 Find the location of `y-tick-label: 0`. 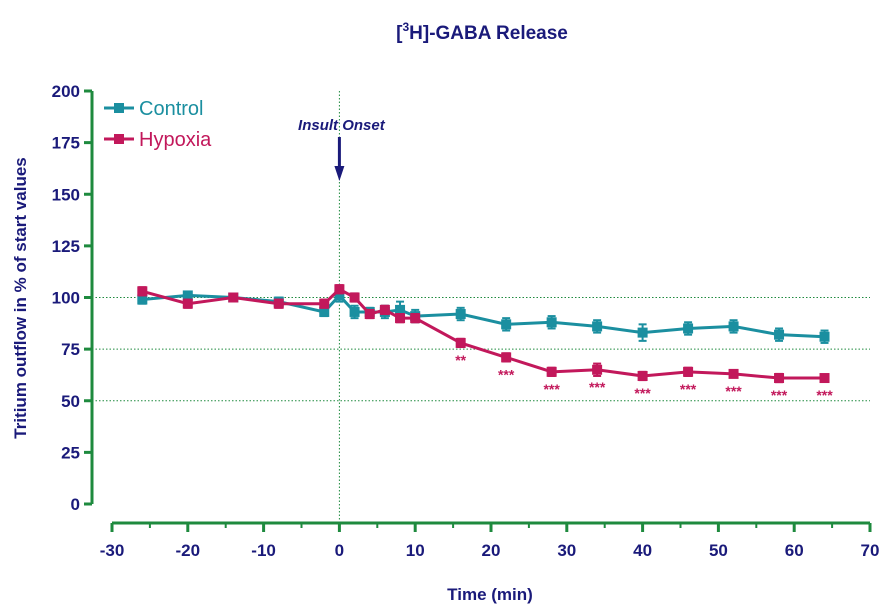

y-tick-label: 0 is located at coordinates (75, 504).